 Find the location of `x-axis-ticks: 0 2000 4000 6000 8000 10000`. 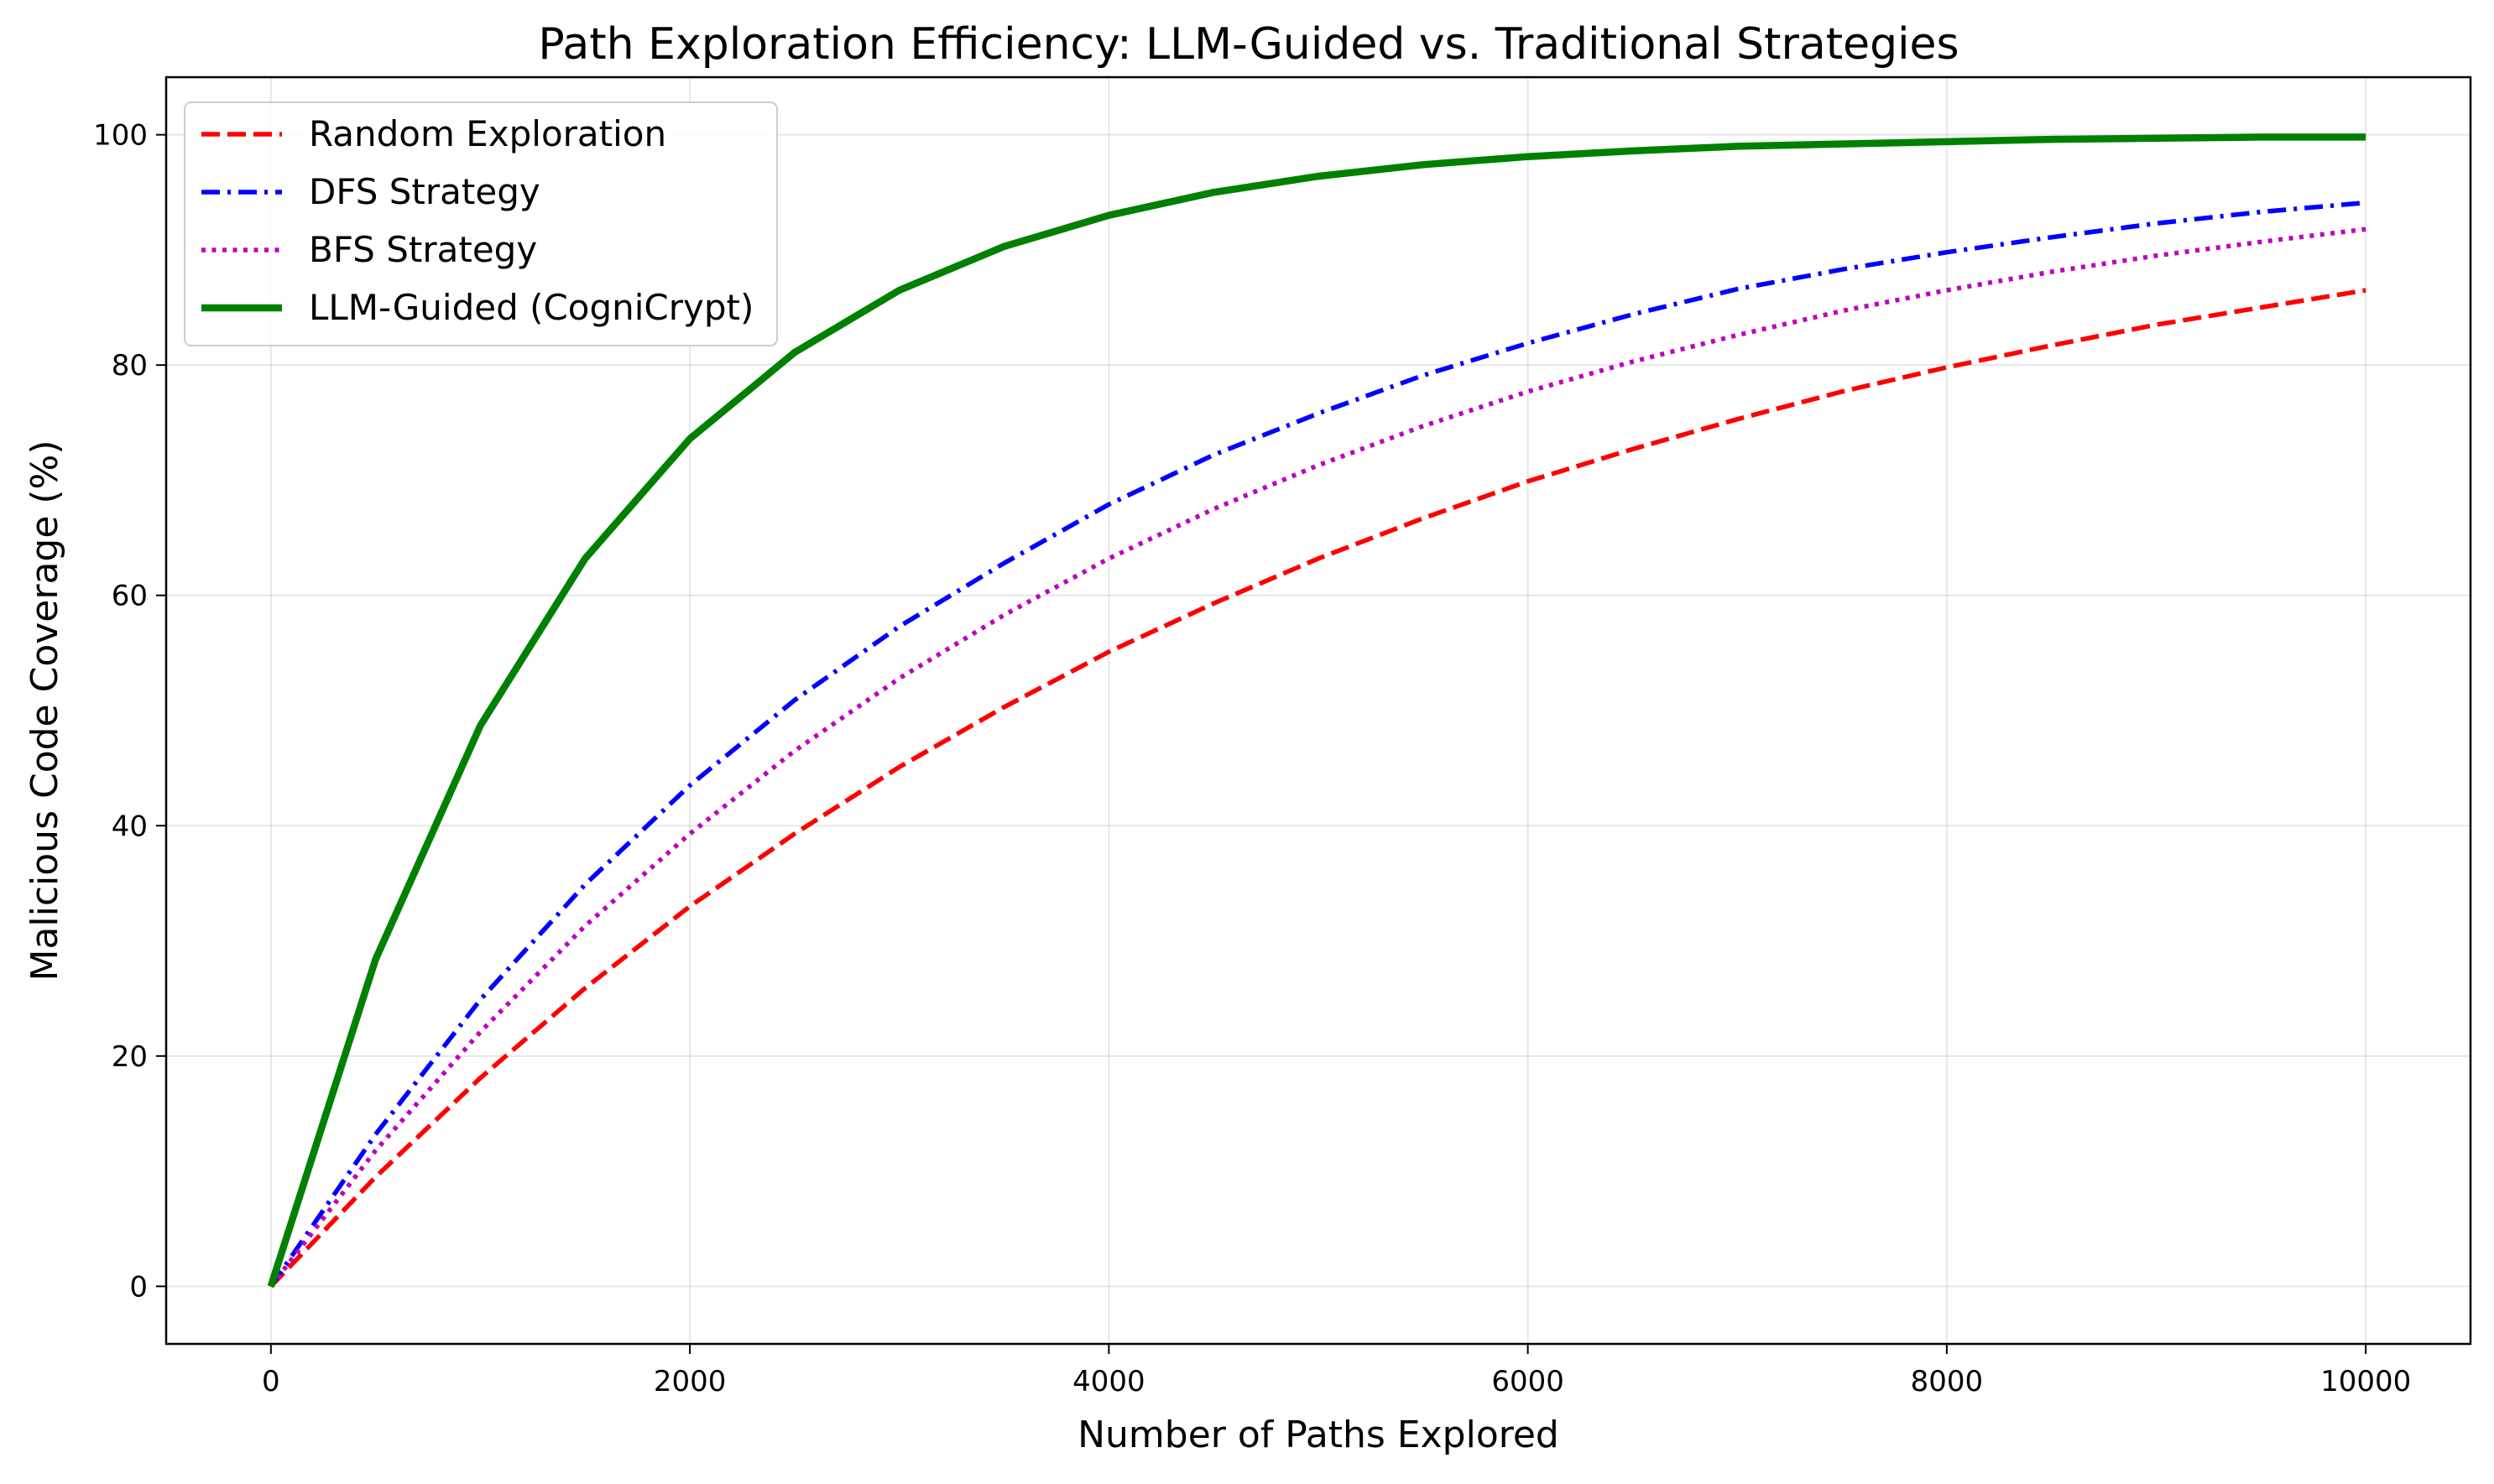

x-axis-ticks: 0 2000 4000 6000 8000 10000 is located at coordinates (1336, 1371).